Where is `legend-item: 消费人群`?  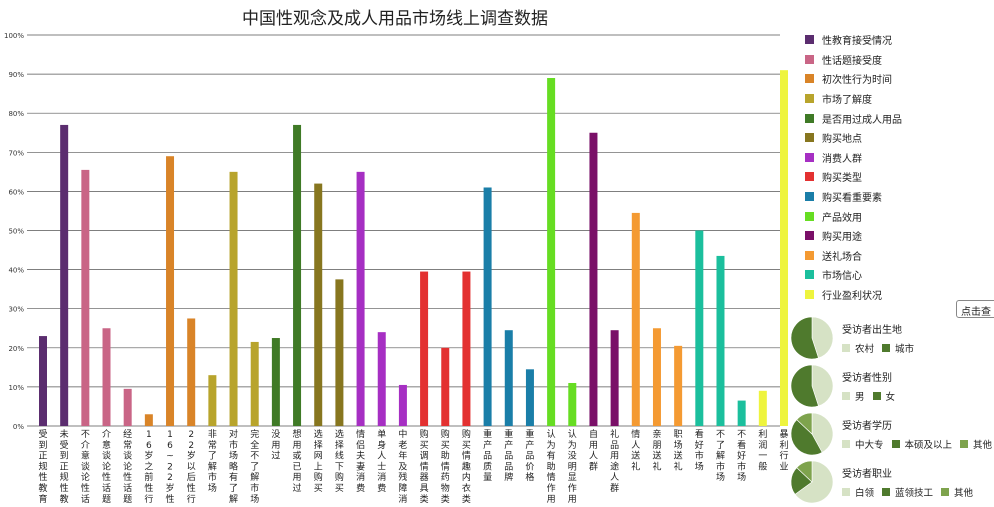
legend-item: 消费人群 is located at coordinates (890, 158).